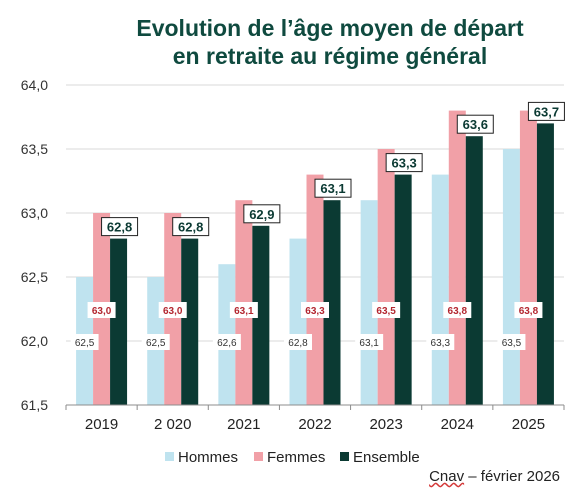 The height and width of the screenshot is (496, 582). I want to click on data-label-hommes: 63,5, so click(512, 343).